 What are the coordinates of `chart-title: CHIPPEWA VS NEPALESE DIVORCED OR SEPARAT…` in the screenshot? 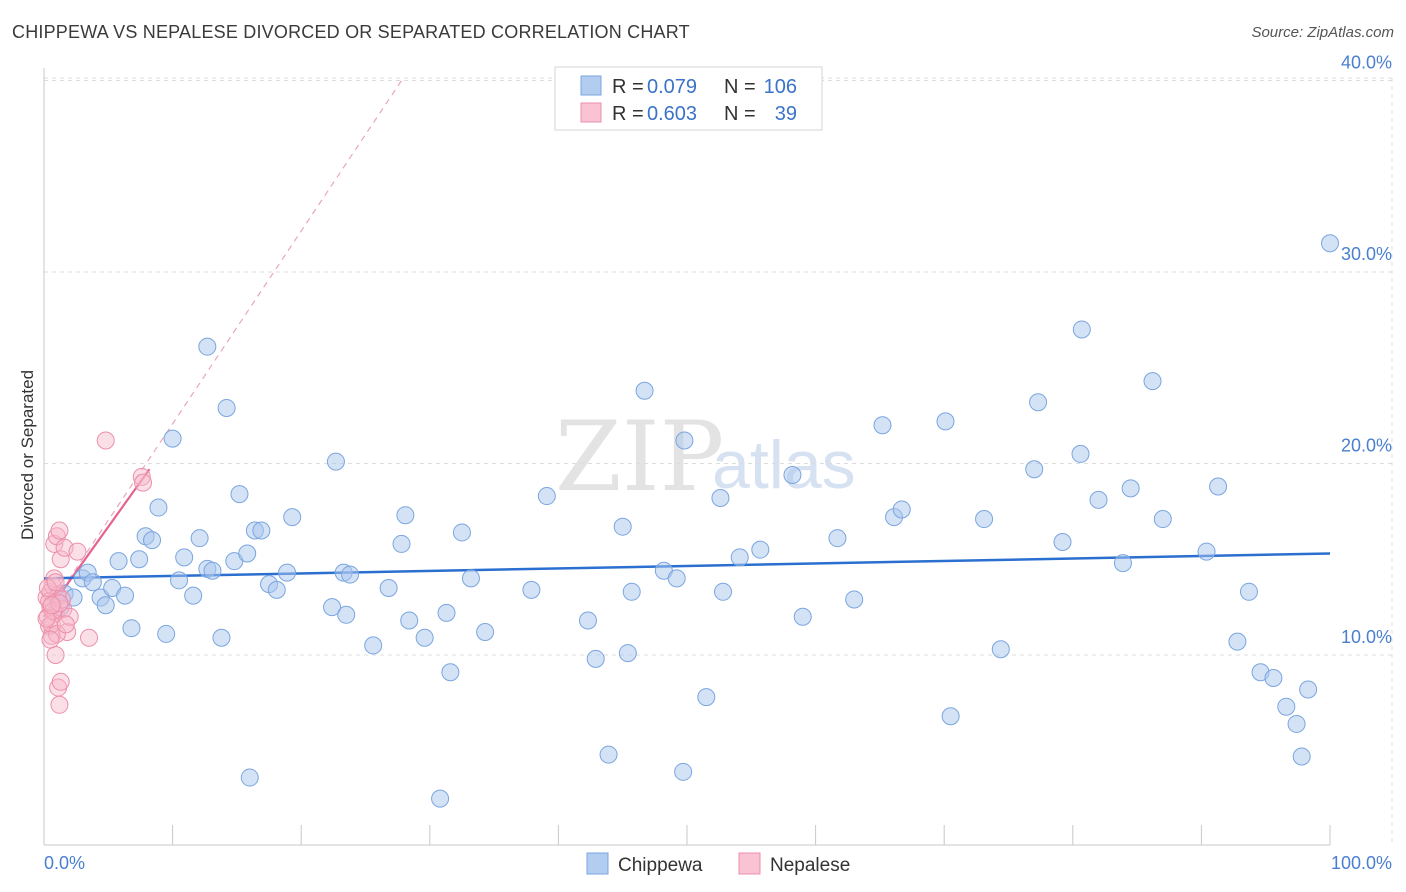 It's located at (351, 32).